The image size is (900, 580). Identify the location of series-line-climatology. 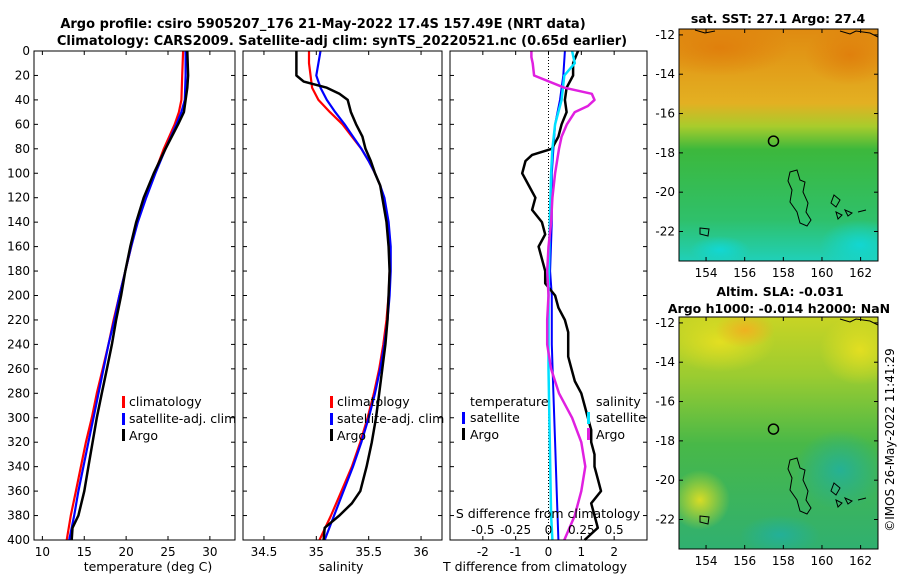
(349, 296).